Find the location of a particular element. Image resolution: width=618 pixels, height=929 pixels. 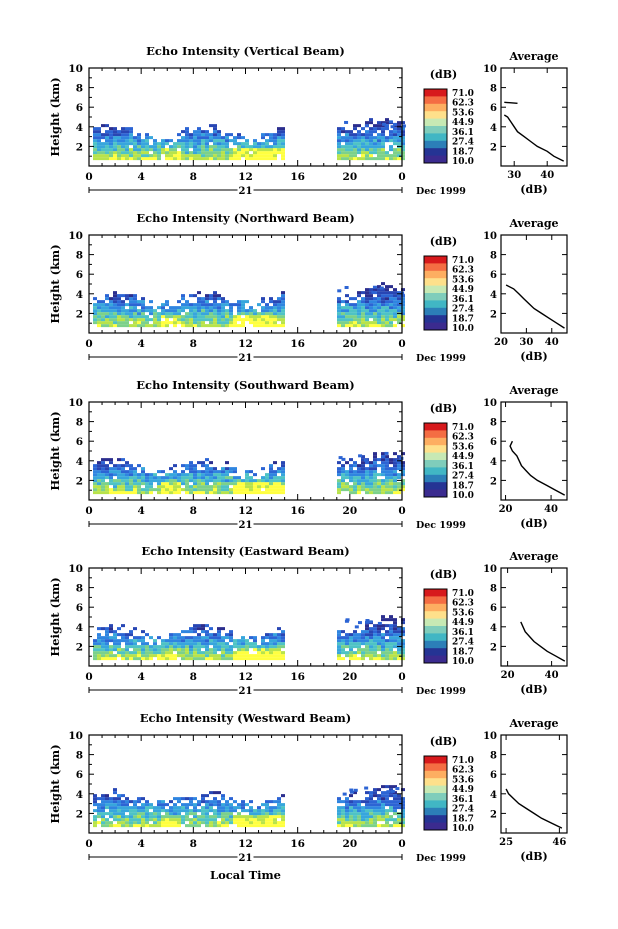

x-tick-label: 8 is located at coordinates (193, 177).